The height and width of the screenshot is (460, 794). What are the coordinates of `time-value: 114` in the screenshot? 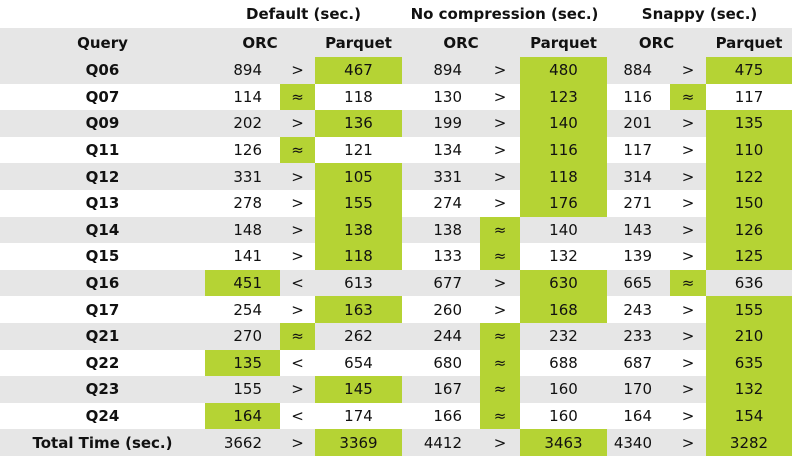 It's located at (247, 96).